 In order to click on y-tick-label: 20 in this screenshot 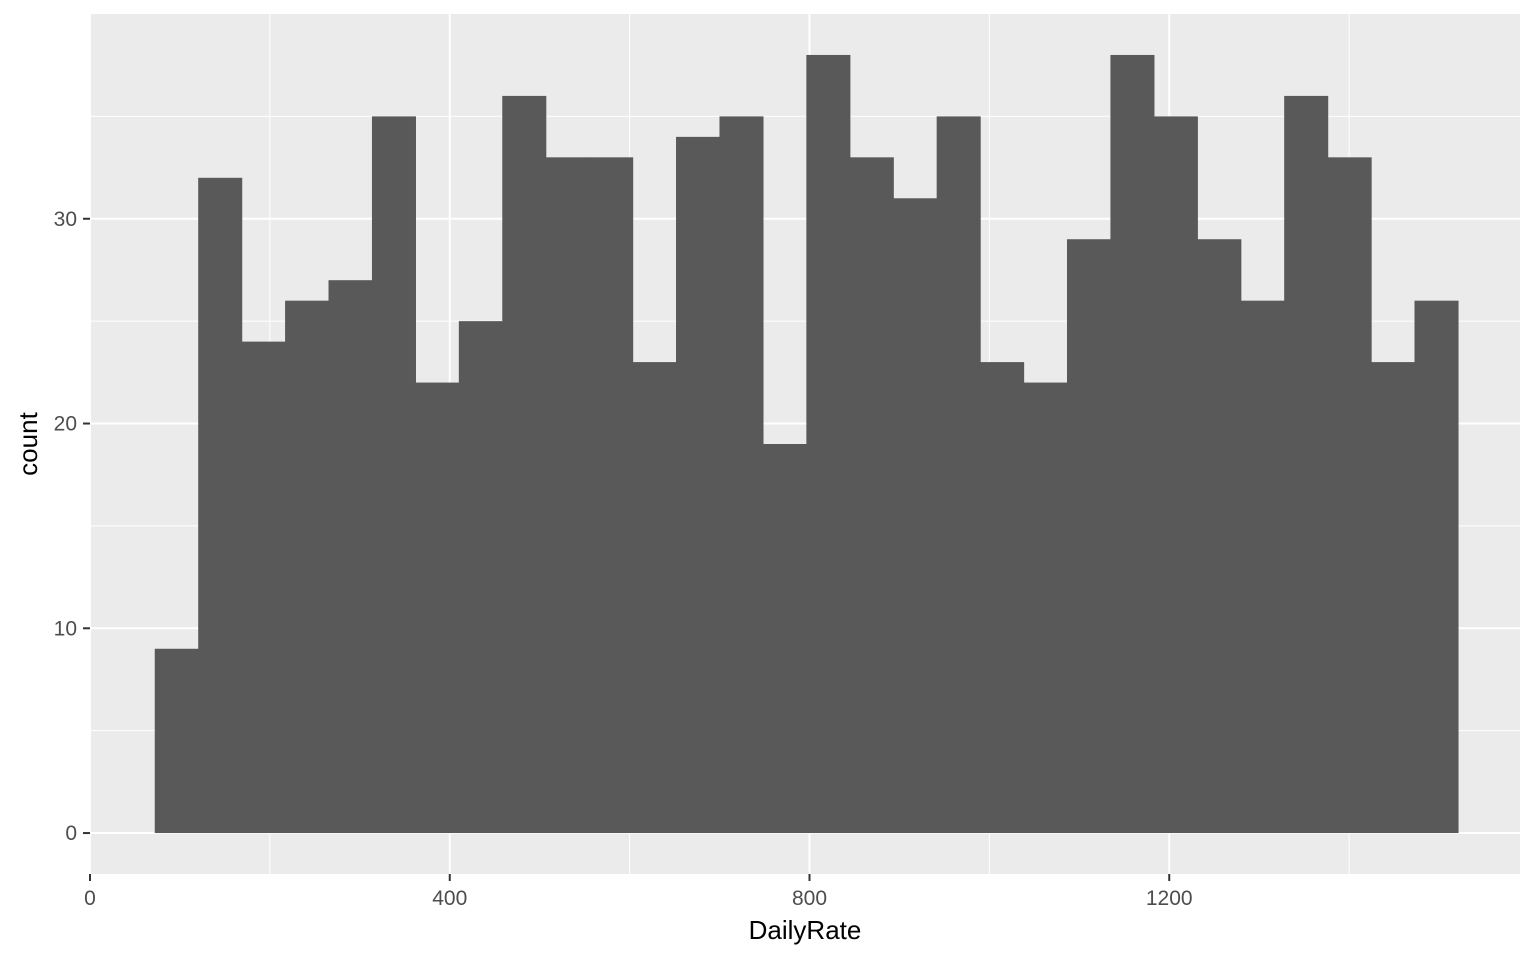, I will do `click(65, 424)`.